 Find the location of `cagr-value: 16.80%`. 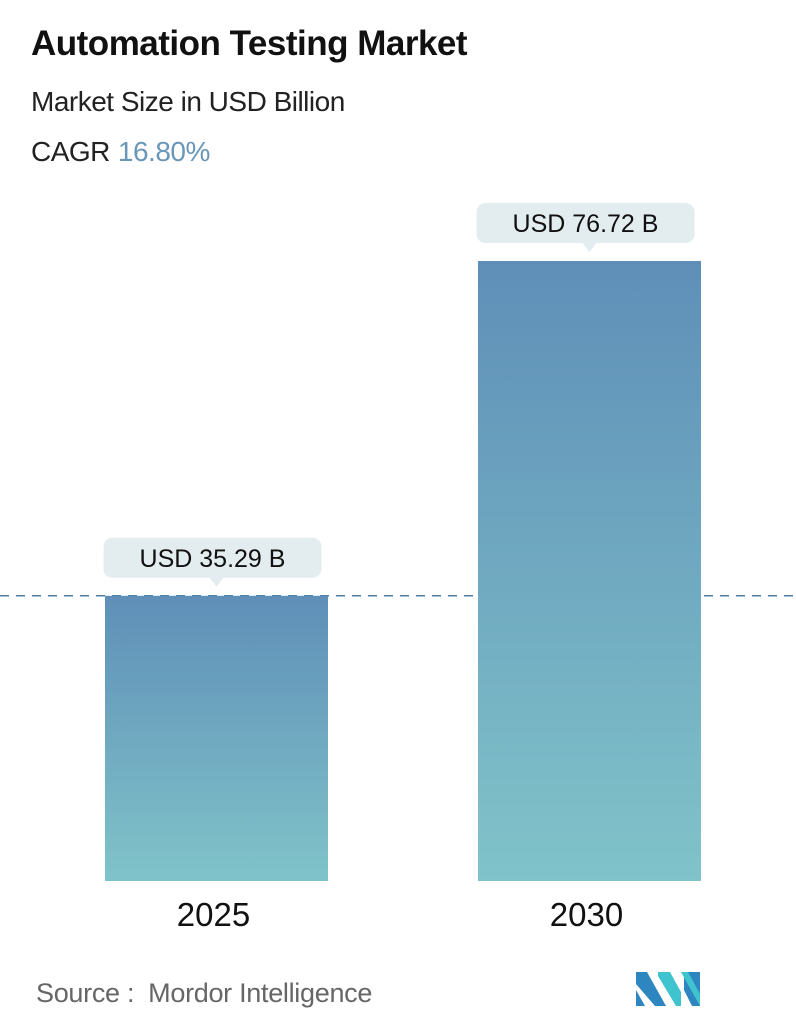

cagr-value: 16.80% is located at coordinates (163, 151).